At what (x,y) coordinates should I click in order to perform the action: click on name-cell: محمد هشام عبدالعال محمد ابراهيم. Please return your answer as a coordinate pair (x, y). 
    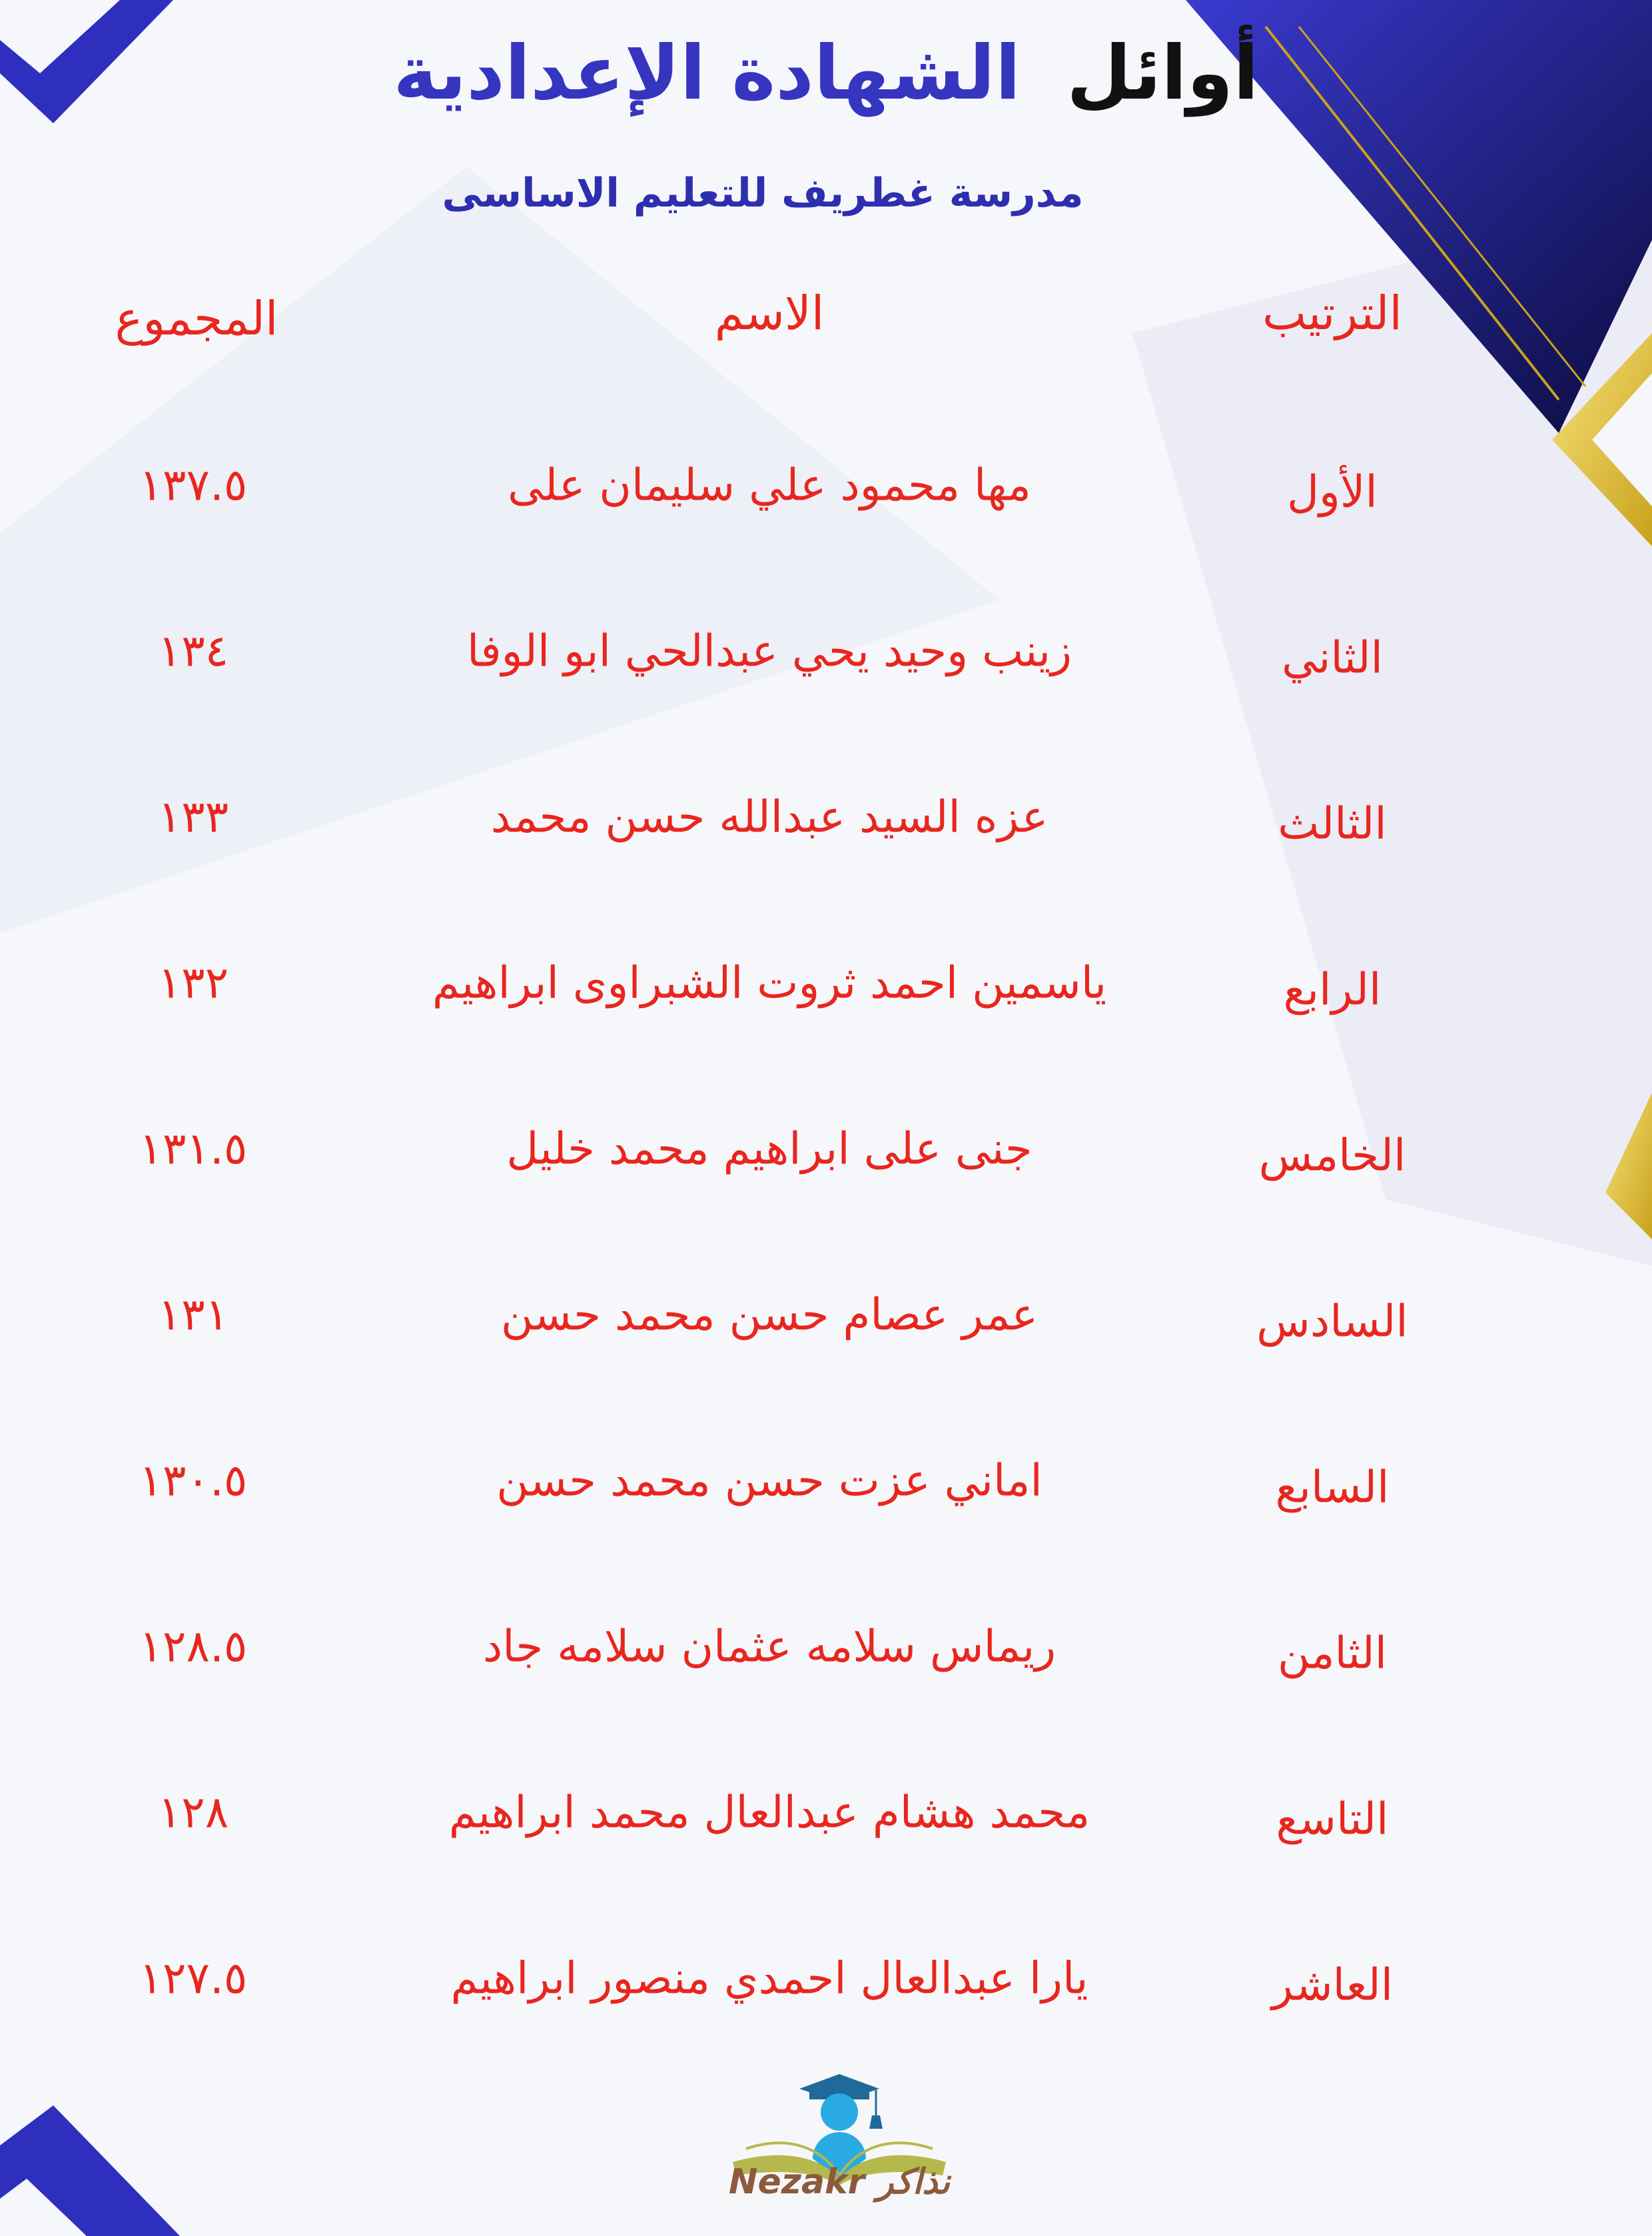
    Looking at the image, I should click on (769, 1812).